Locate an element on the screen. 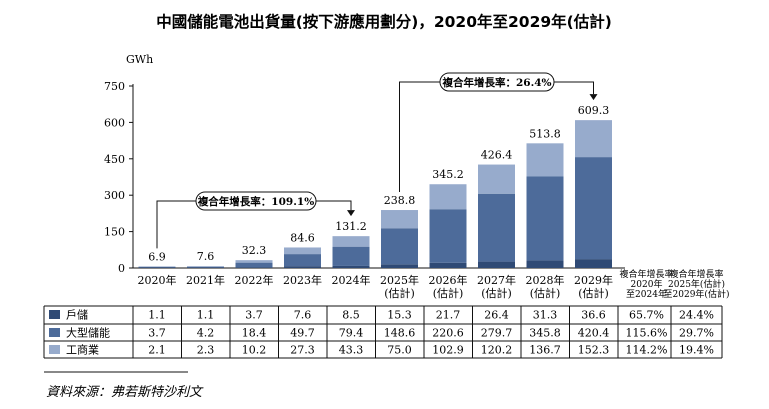  cagr-column-header: 至2029年(估計) is located at coordinates (697, 294).